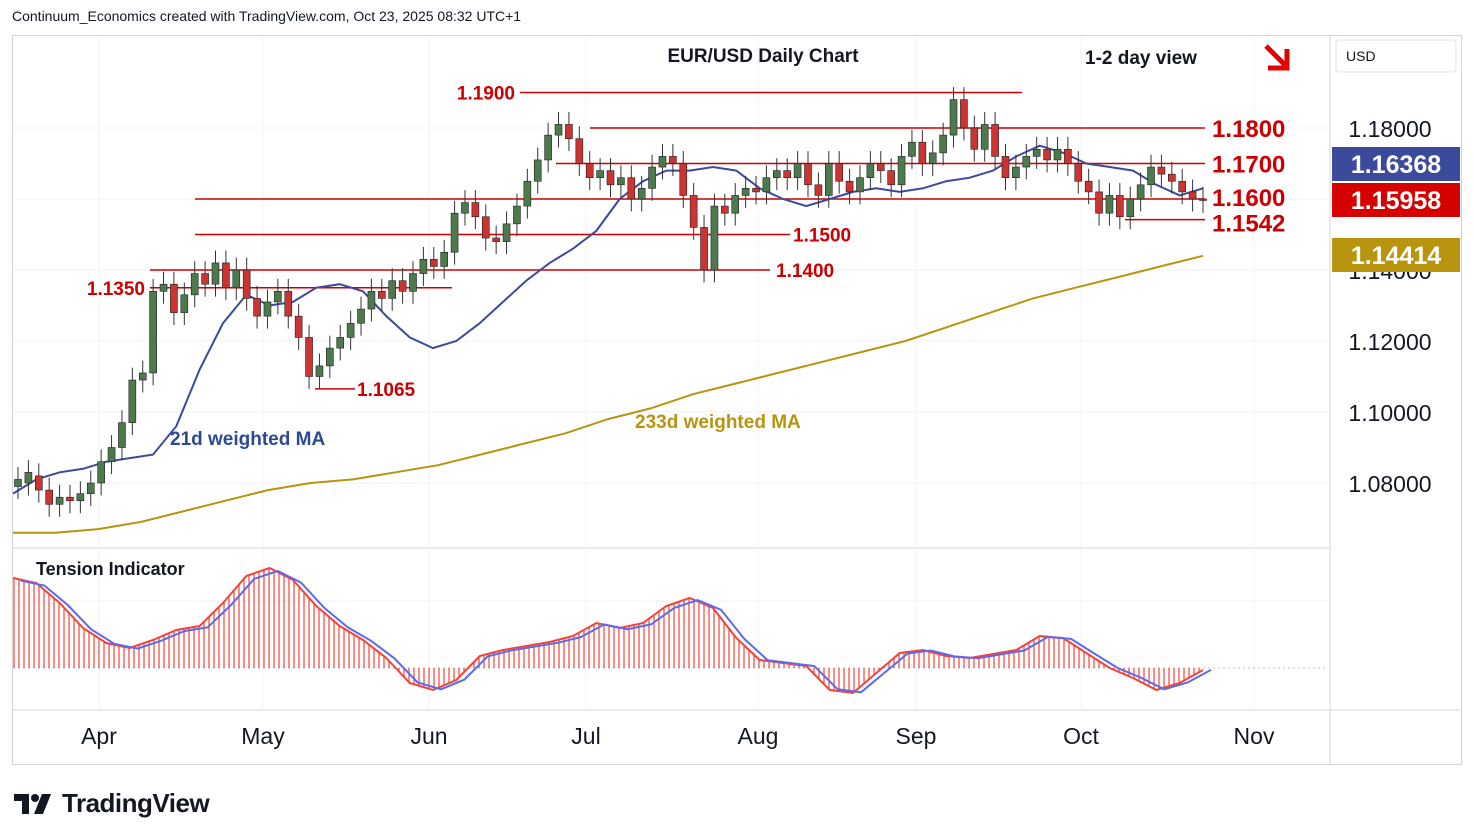 The image size is (1474, 840). What do you see at coordinates (822, 236) in the screenshot?
I see `level-label: 1.1500` at bounding box center [822, 236].